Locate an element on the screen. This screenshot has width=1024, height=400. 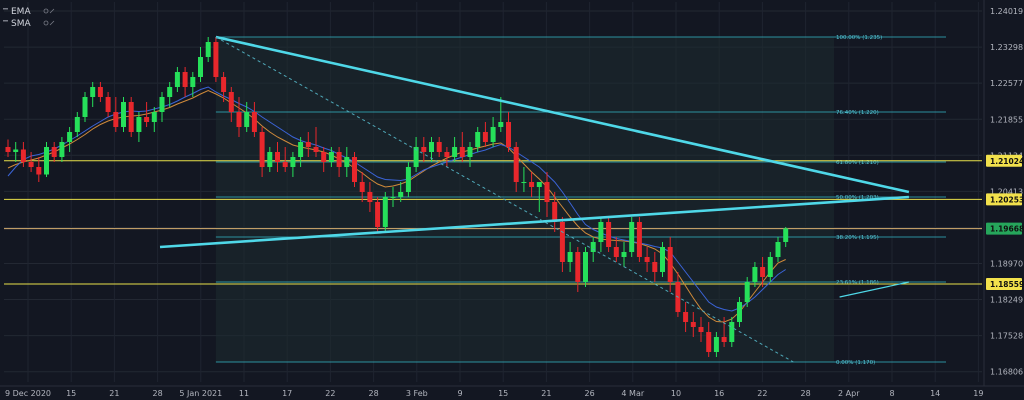
fibonacci-level-label: 100.00% (1.235) is located at coordinates (859, 38).